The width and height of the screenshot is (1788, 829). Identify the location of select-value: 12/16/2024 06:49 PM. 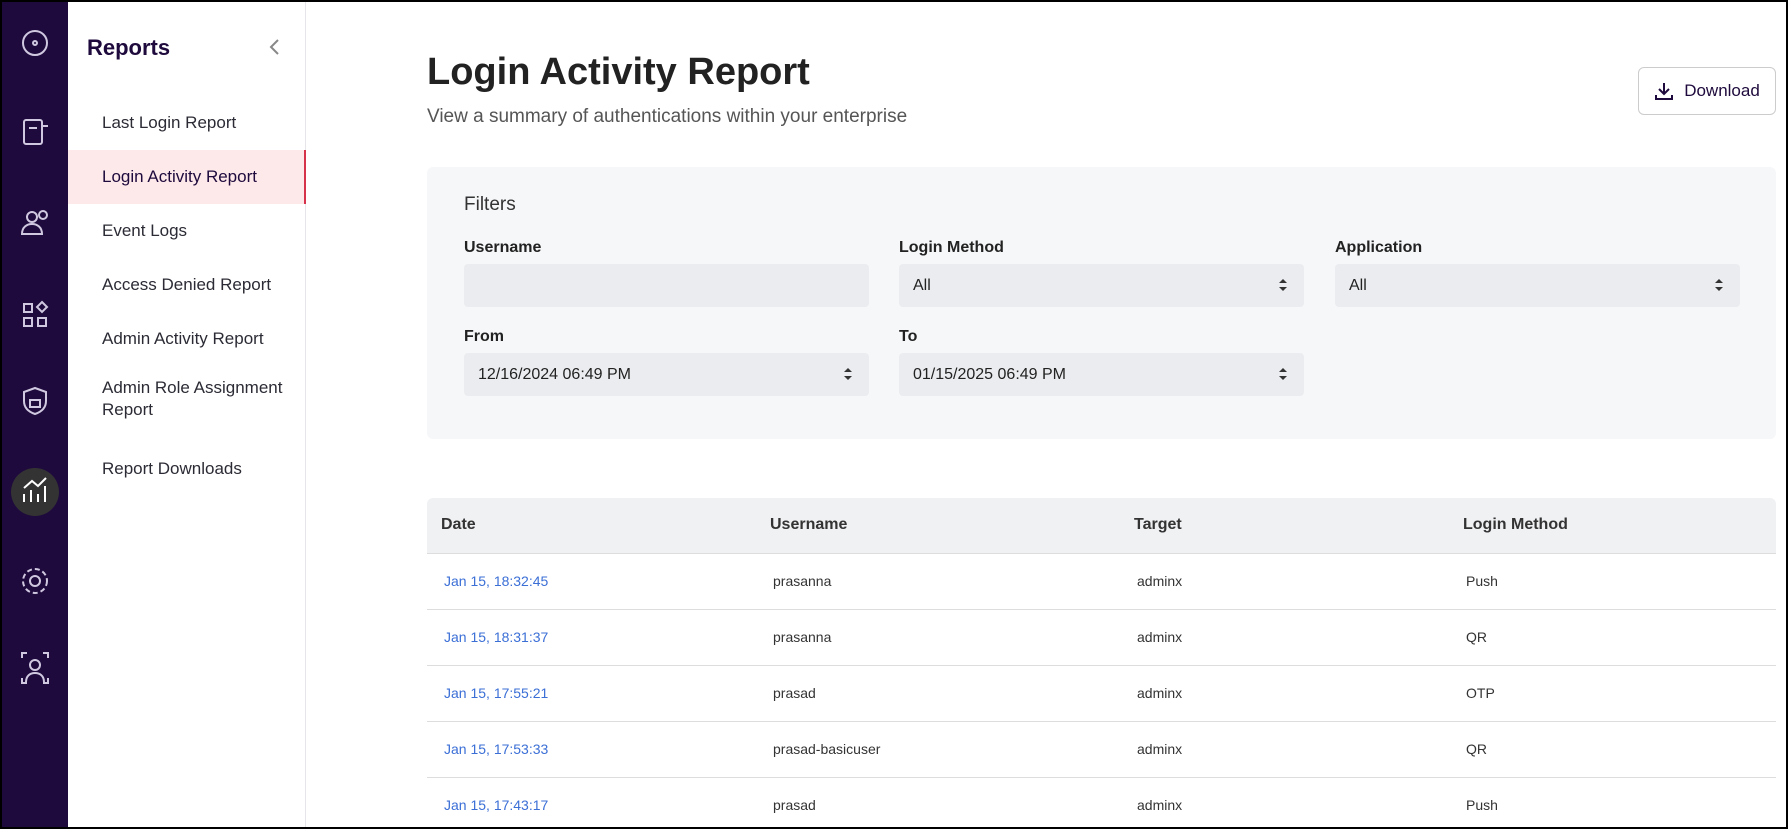
(555, 374).